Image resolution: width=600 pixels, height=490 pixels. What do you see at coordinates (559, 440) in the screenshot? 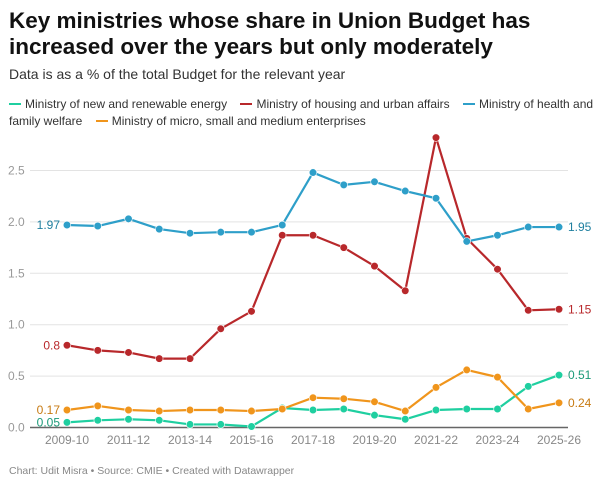
I see `x-tick-label: 2025-26` at bounding box center [559, 440].